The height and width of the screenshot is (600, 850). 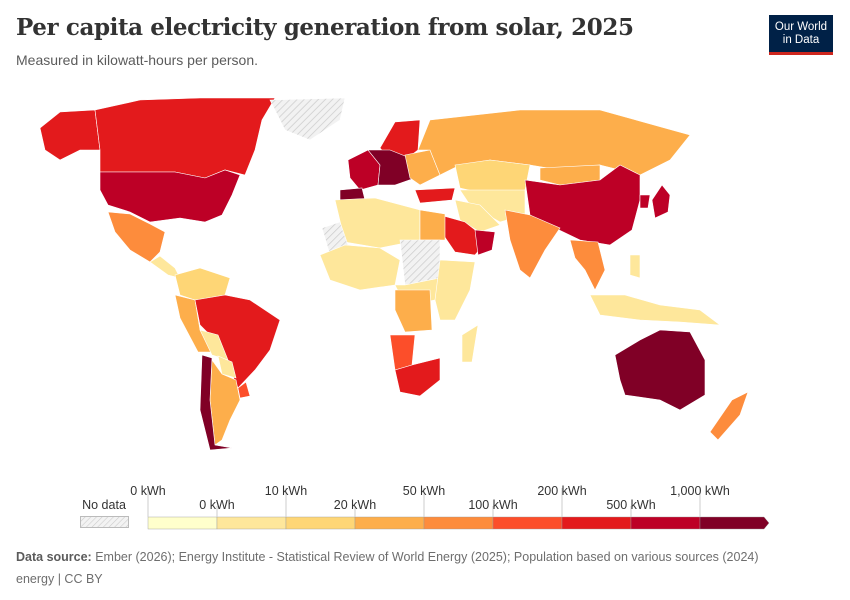 What do you see at coordinates (700, 491) in the screenshot?
I see `legend-top-label: 1,000 kWh` at bounding box center [700, 491].